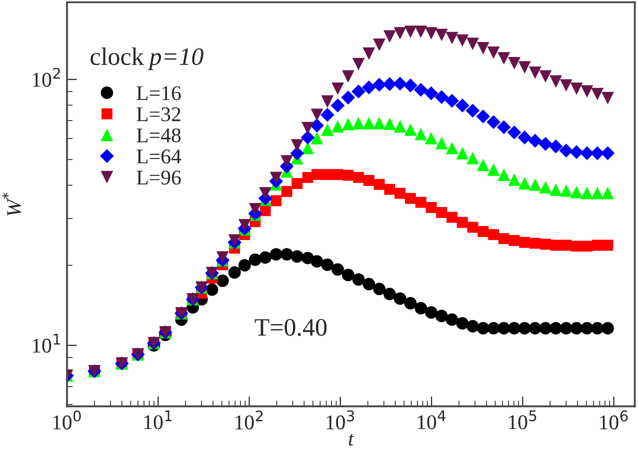  I want to click on x-tick-label: 10$^{6}$, so click(614, 420).